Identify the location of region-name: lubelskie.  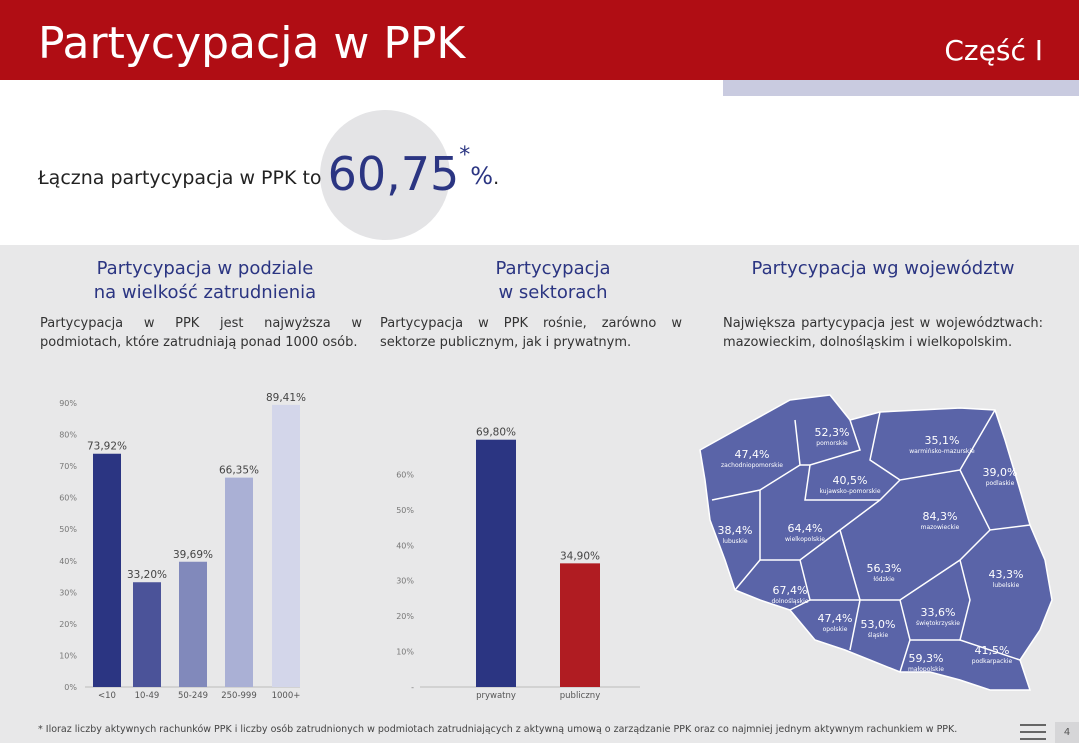
(1006, 585).